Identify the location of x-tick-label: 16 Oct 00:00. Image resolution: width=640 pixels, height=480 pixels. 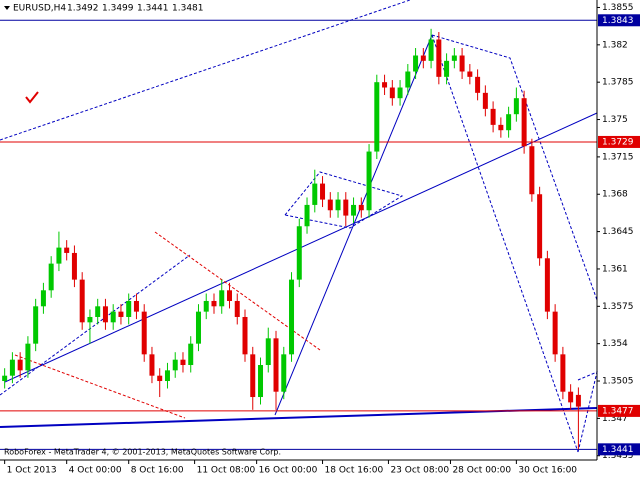
(288, 471).